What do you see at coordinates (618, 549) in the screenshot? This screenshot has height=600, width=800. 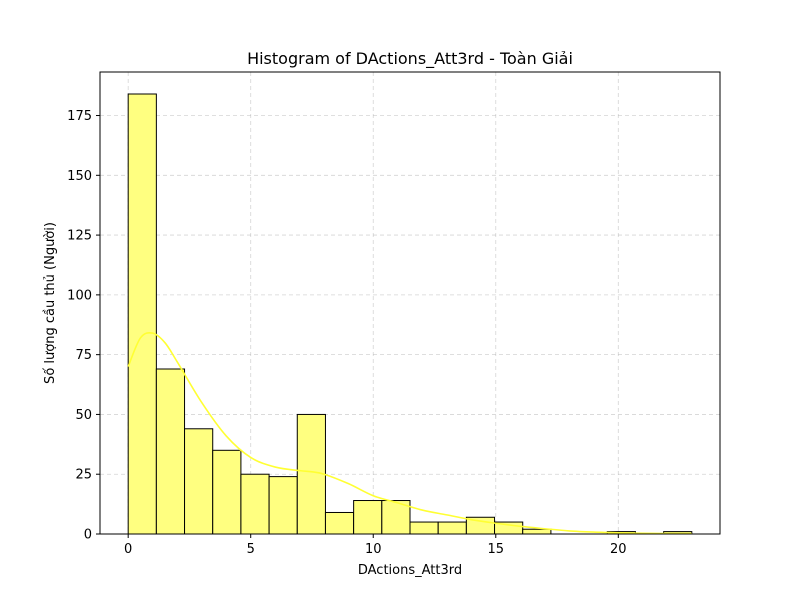 I see `x-tick-label: 20` at bounding box center [618, 549].